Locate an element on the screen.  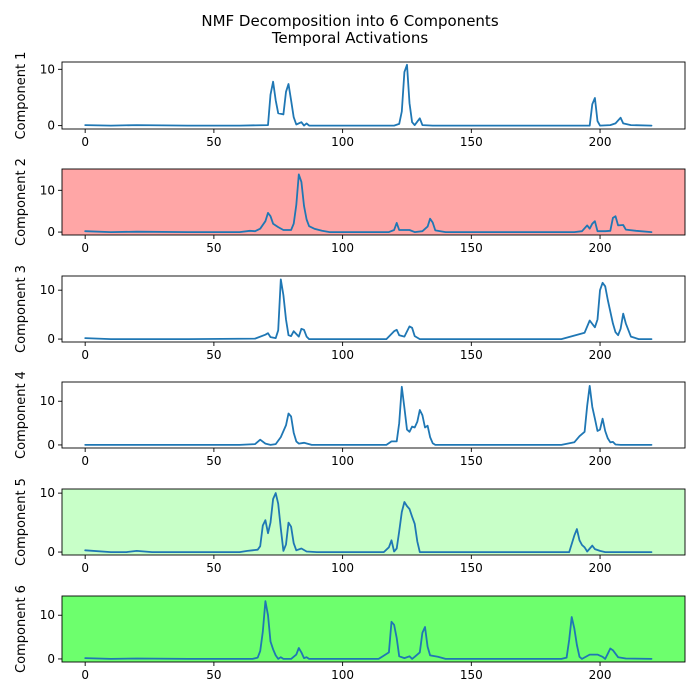
y-axis-label-2: Component 2 is located at coordinates (21, 202).